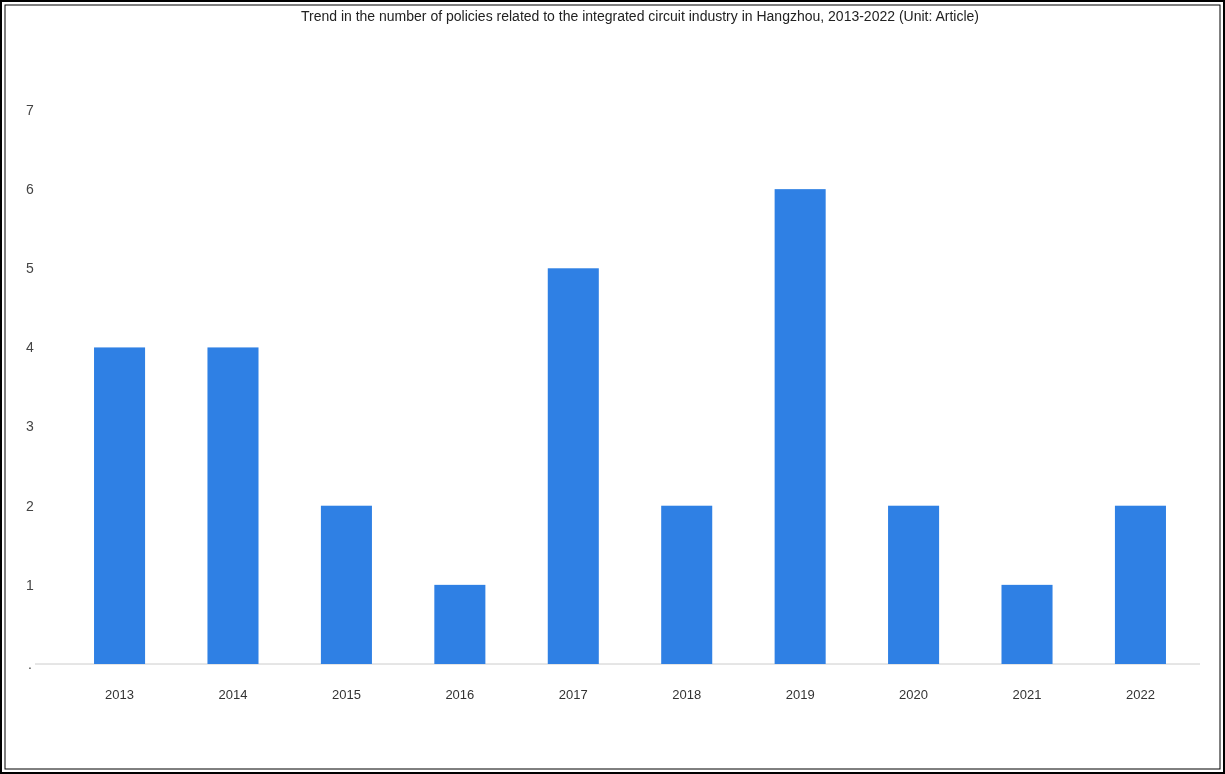  Describe the element at coordinates (460, 694) in the screenshot. I see `x-tick-label: 2016` at that location.